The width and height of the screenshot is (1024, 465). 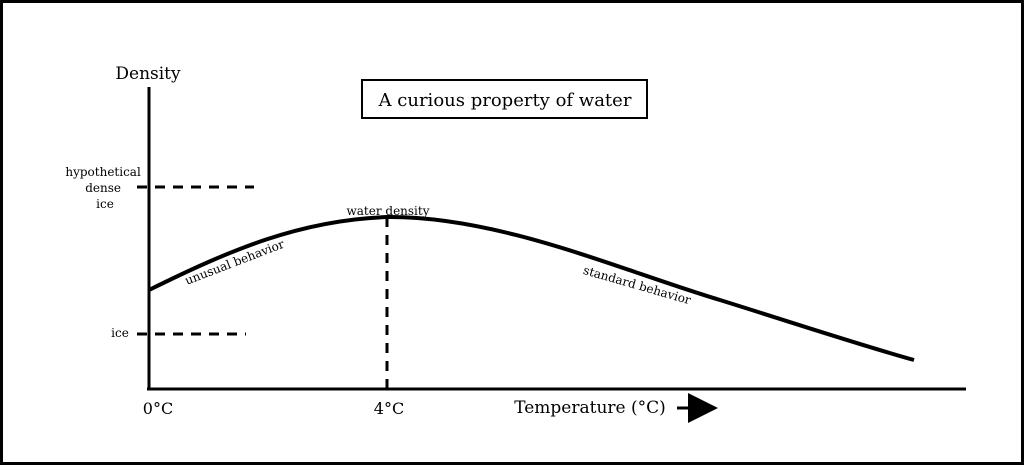 I want to click on chart-title-box, so click(x=504, y=99).